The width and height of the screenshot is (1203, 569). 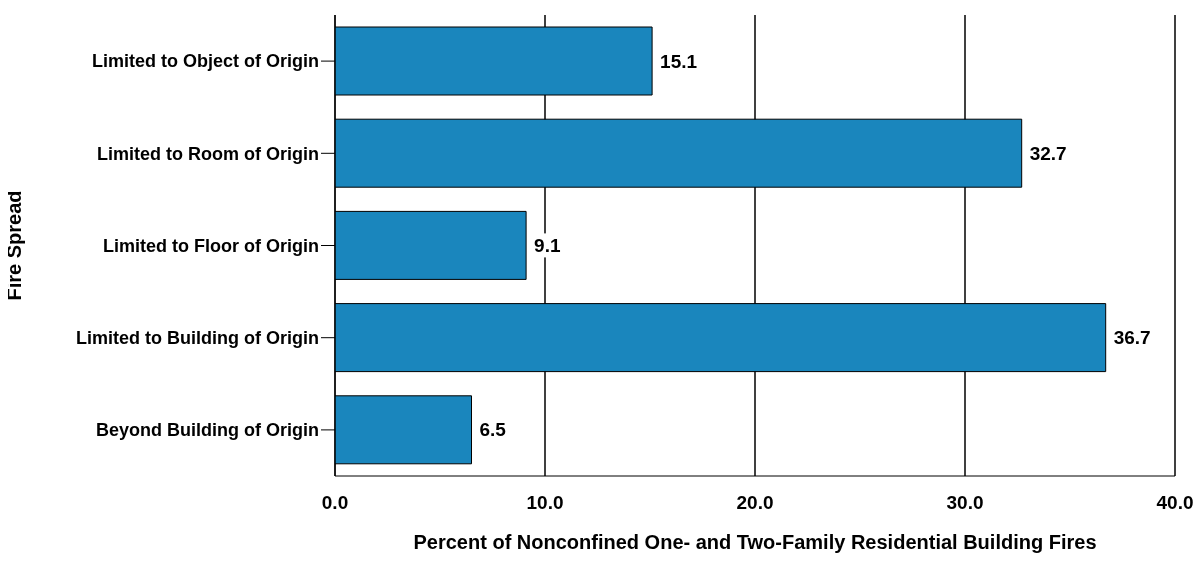 What do you see at coordinates (1048, 153) in the screenshot?
I see `data-label: 32.7` at bounding box center [1048, 153].